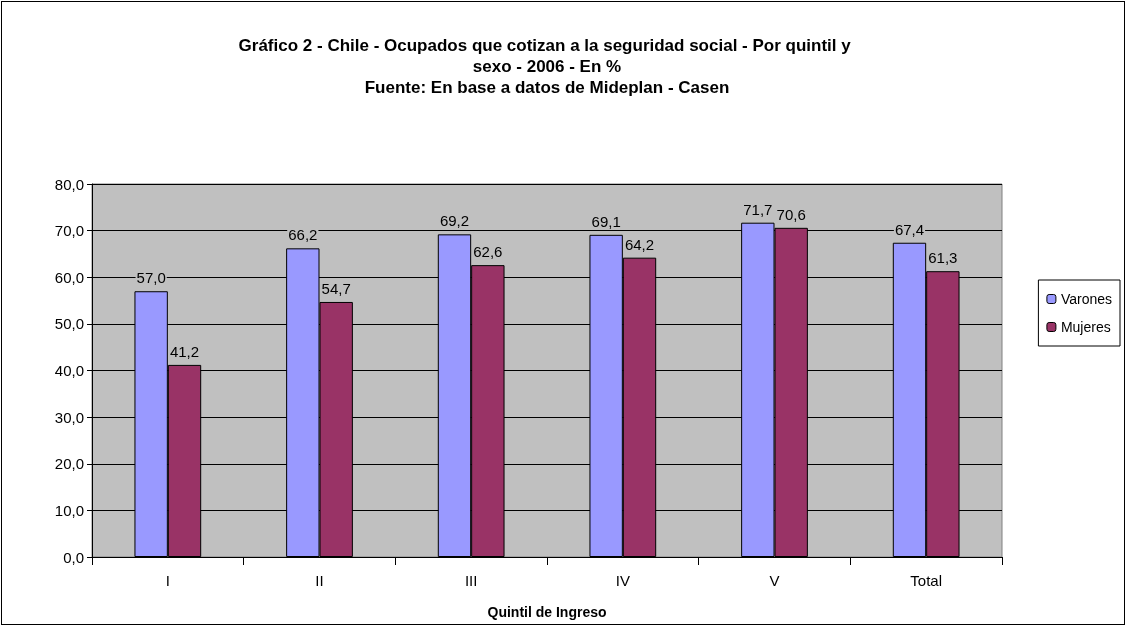 This screenshot has height=626, width=1126. What do you see at coordinates (622, 580) in the screenshot?
I see `x-tick-label: IV` at bounding box center [622, 580].